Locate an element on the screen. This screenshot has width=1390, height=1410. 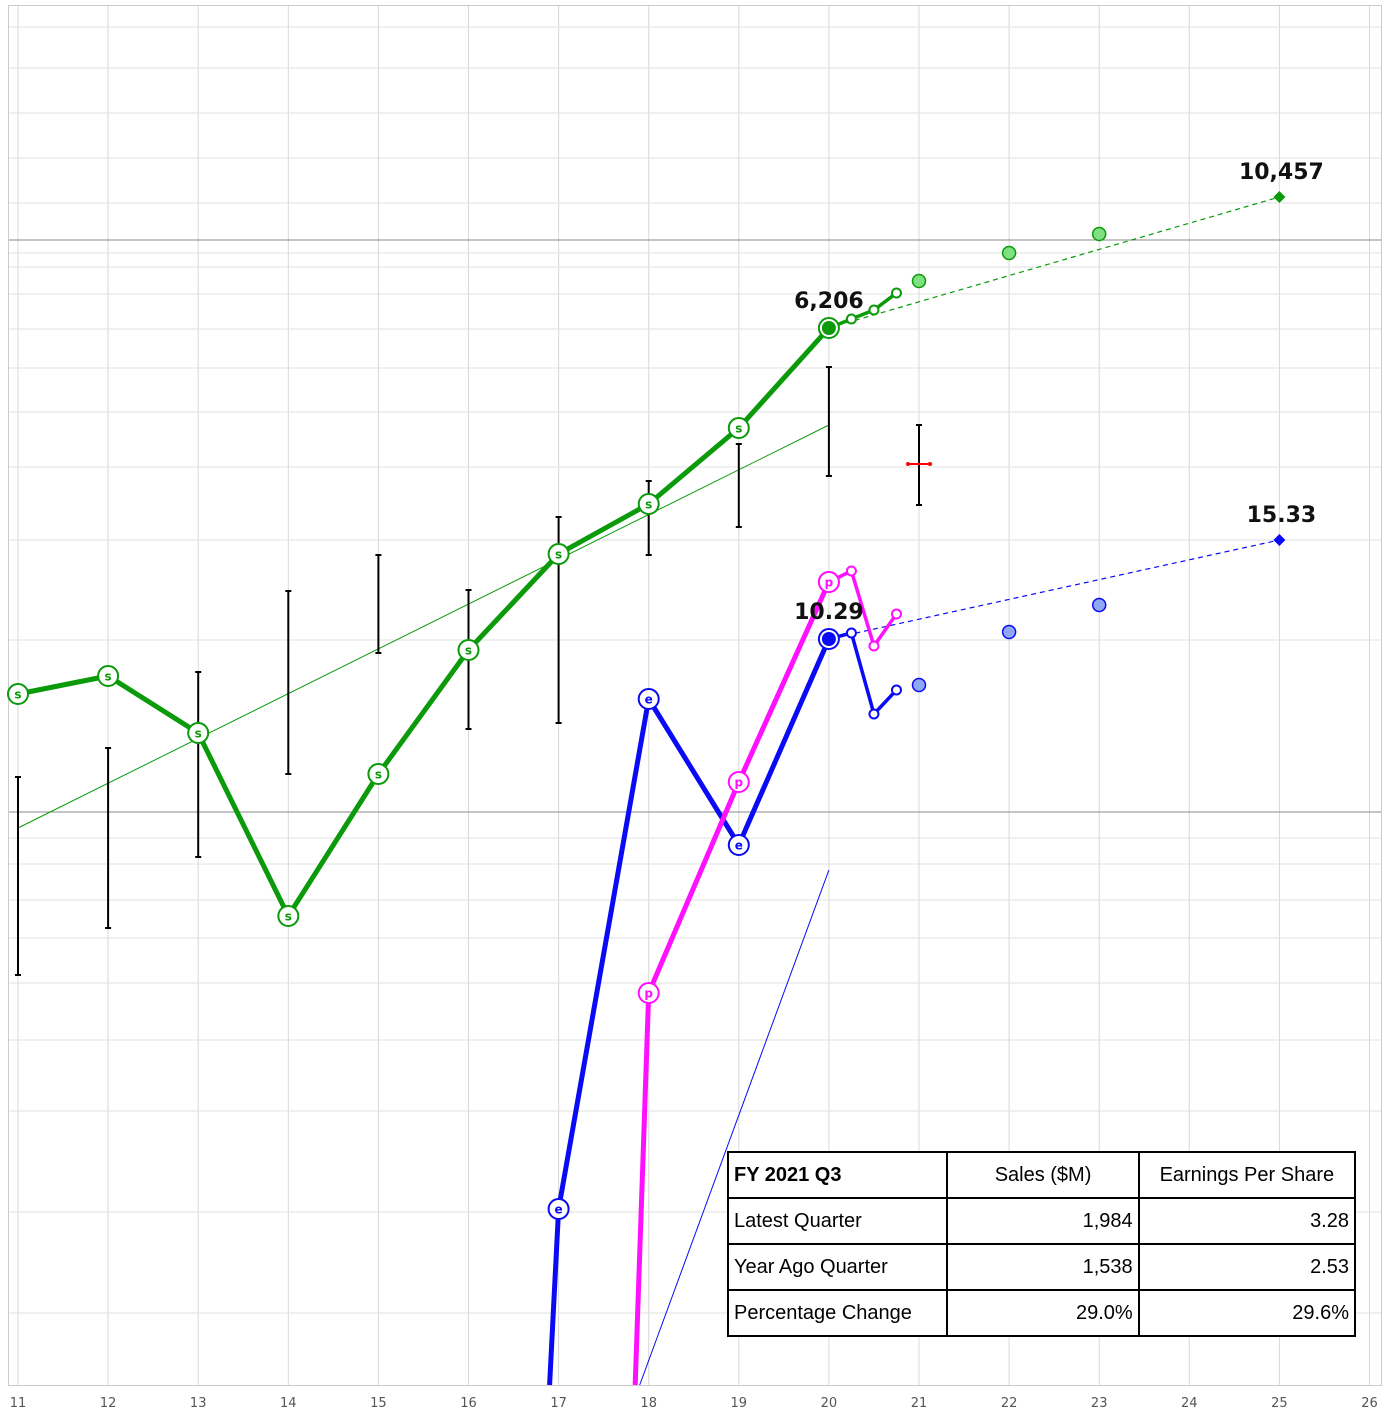
x-tick-label: 23 is located at coordinates (1099, 1403).